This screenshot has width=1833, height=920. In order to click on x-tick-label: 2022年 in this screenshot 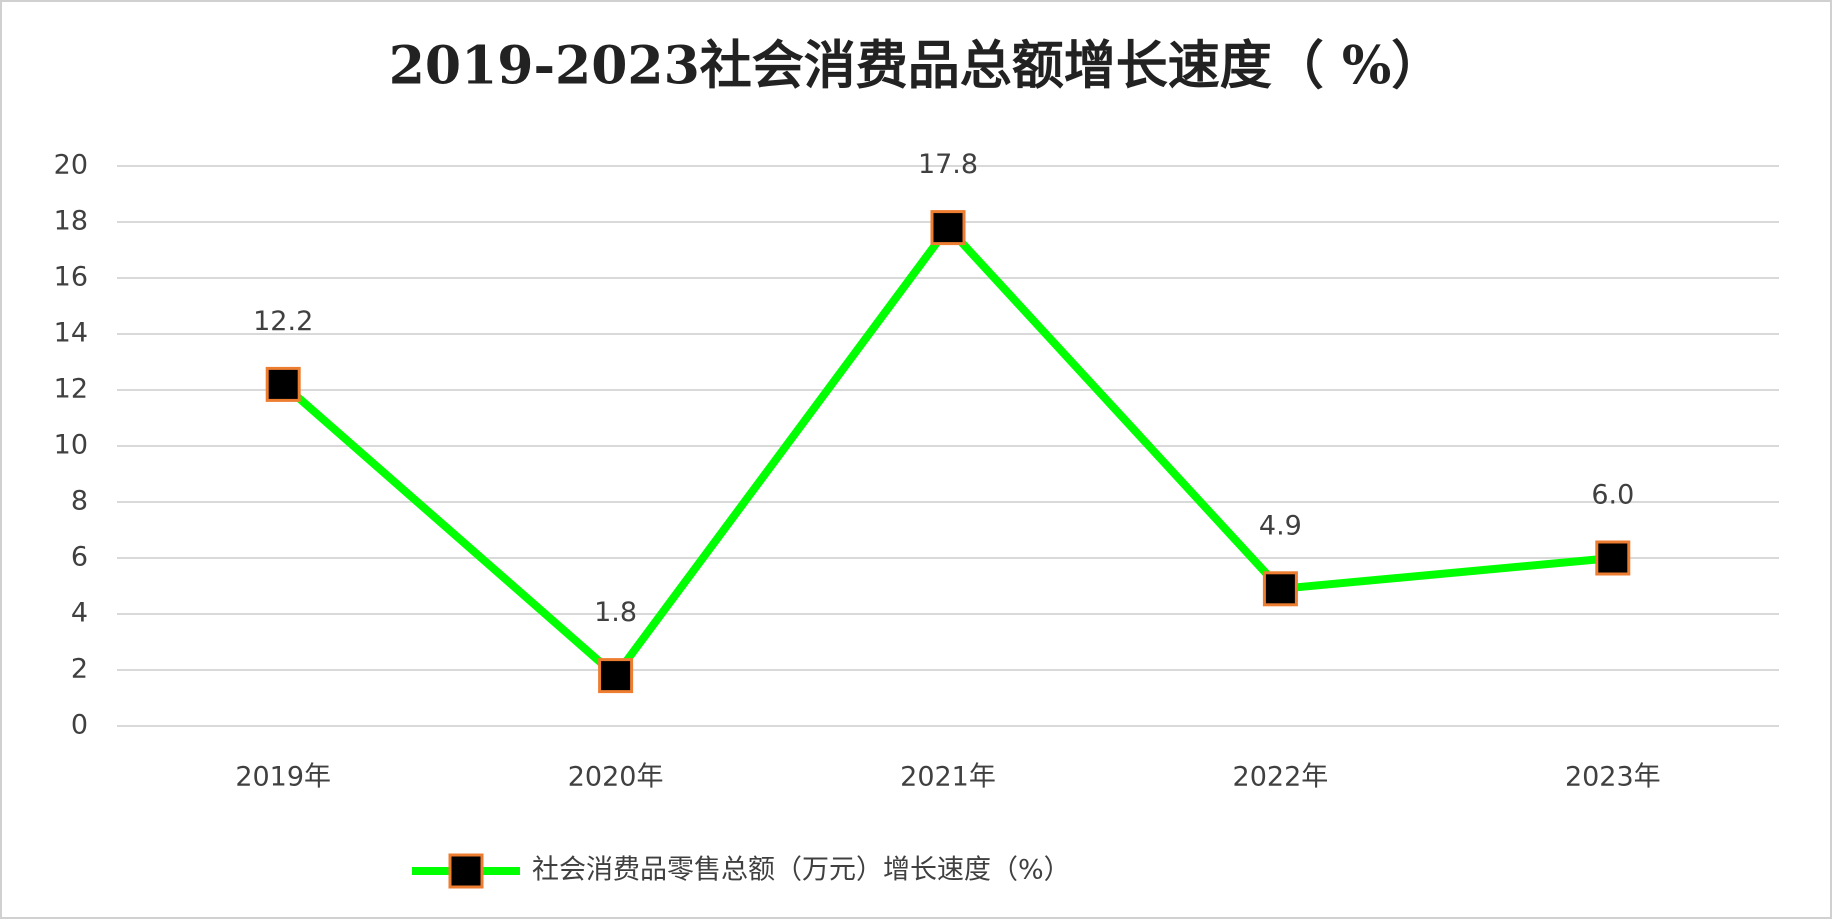, I will do `click(1281, 777)`.